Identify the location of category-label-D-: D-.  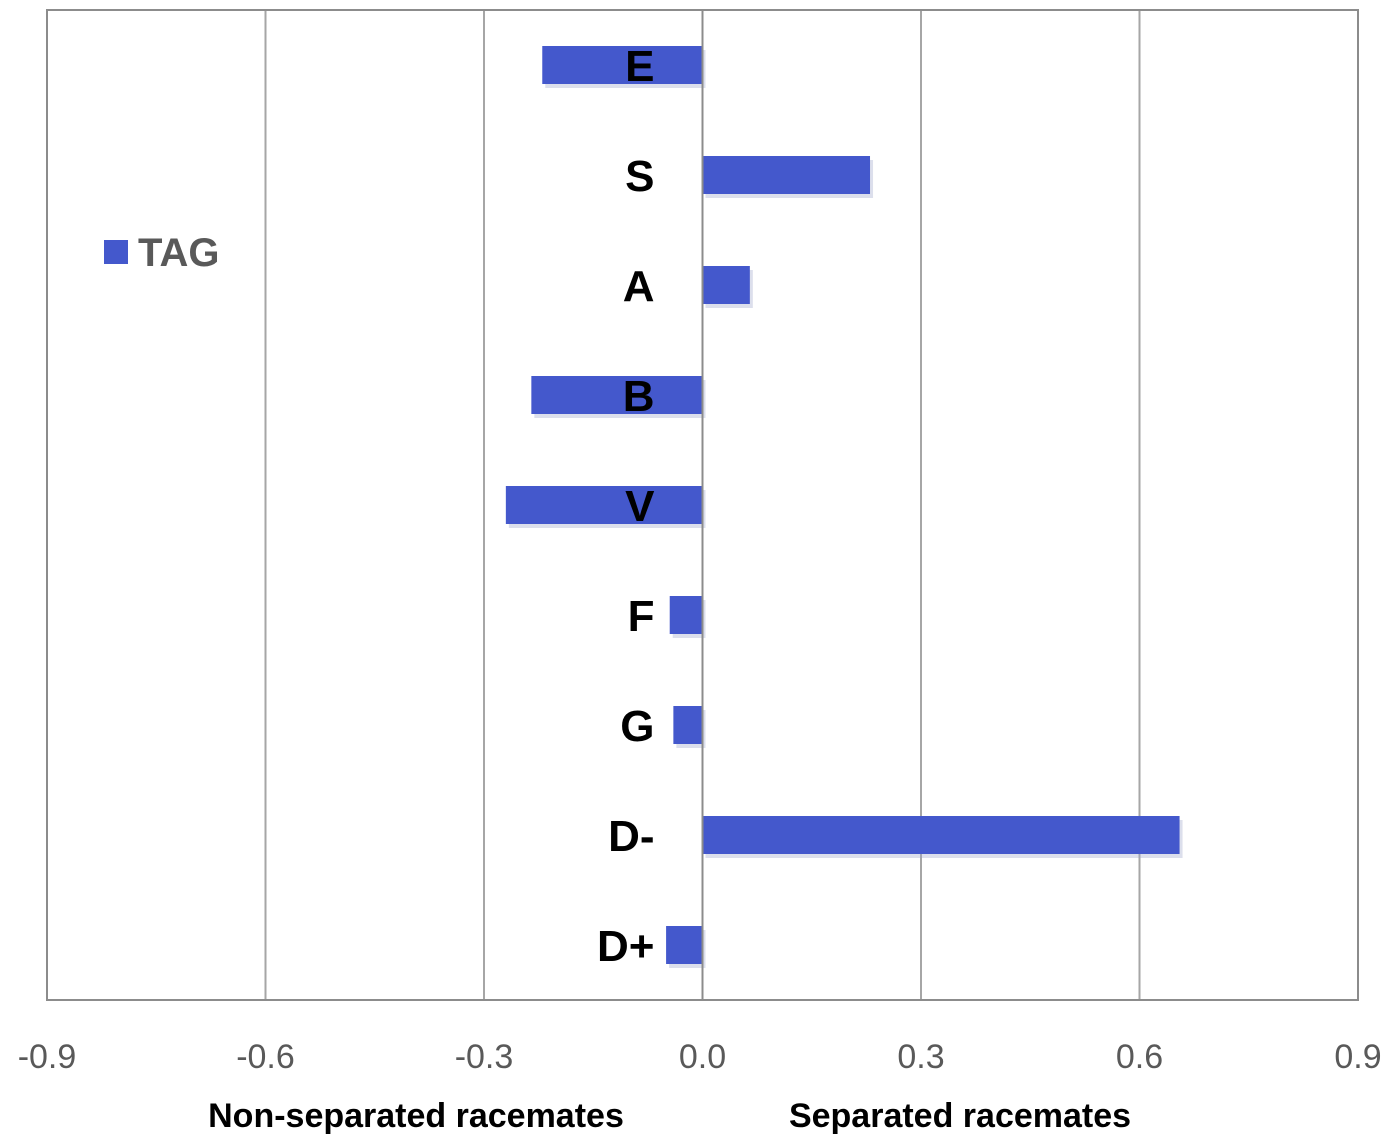
(631, 836).